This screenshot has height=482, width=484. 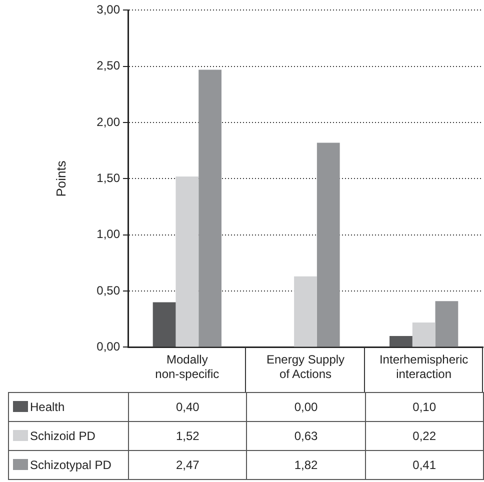 I want to click on legend-label: Health, so click(x=68, y=407).